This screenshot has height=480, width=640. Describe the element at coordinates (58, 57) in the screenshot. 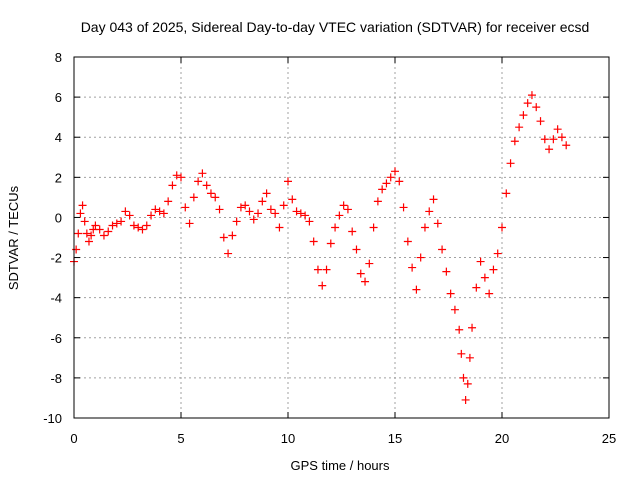

I see `y-tick-label: 8` at that location.